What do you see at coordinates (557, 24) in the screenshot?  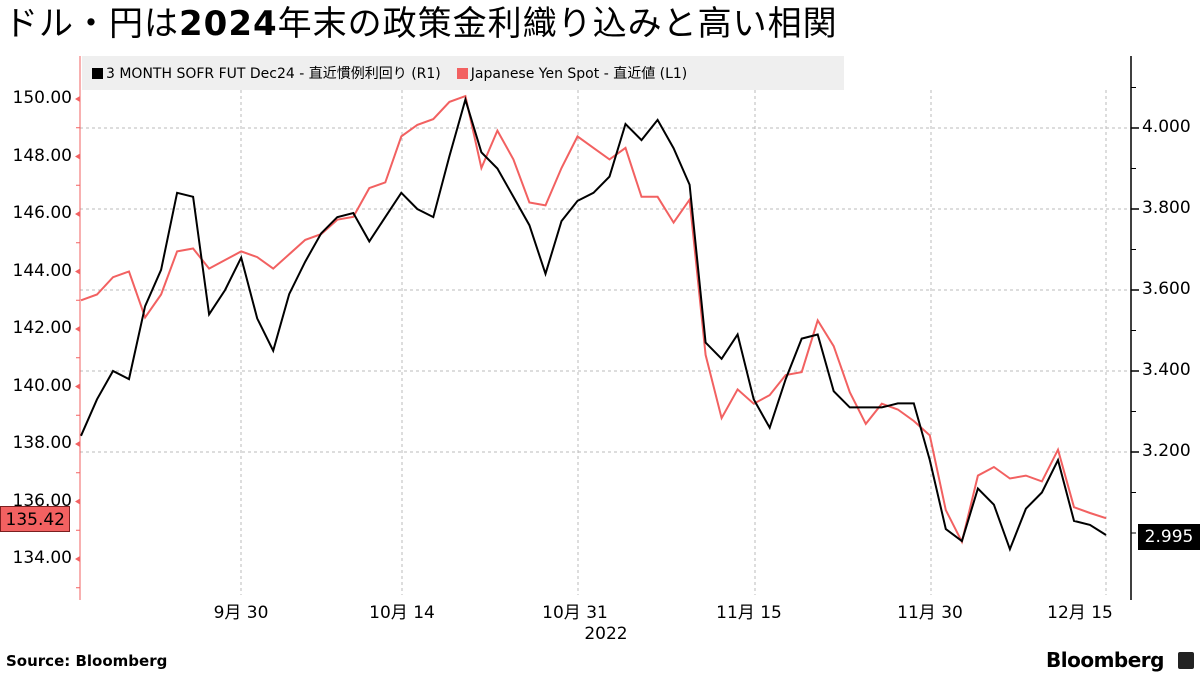 I see `title-suffix: 年末の政策金利織り込みと高い相関` at bounding box center [557, 24].